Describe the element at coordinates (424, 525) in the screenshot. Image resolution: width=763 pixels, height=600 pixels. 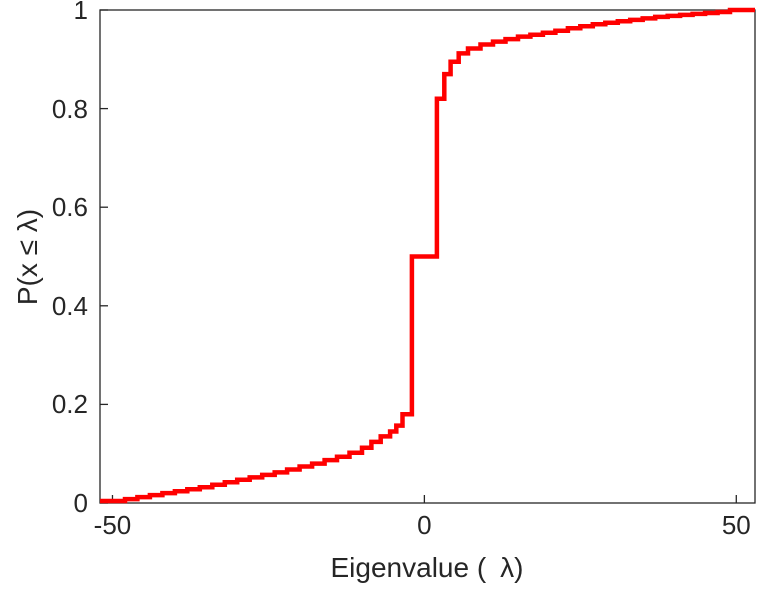
I see `x-tick-label: 0` at that location.